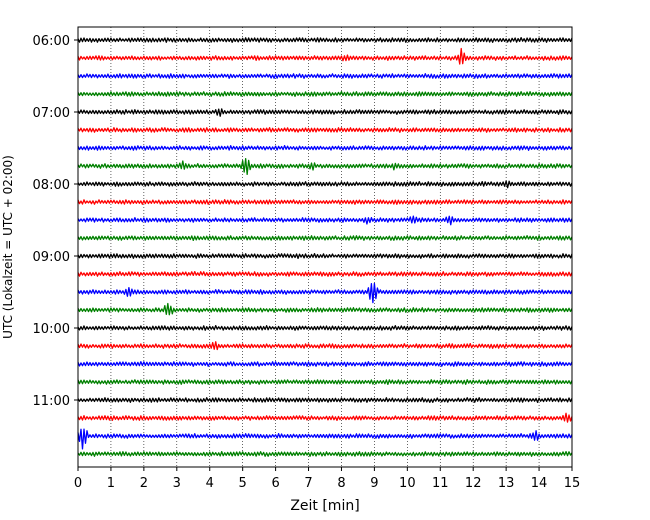  I want to click on x-tick-label: 2, so click(144, 483).